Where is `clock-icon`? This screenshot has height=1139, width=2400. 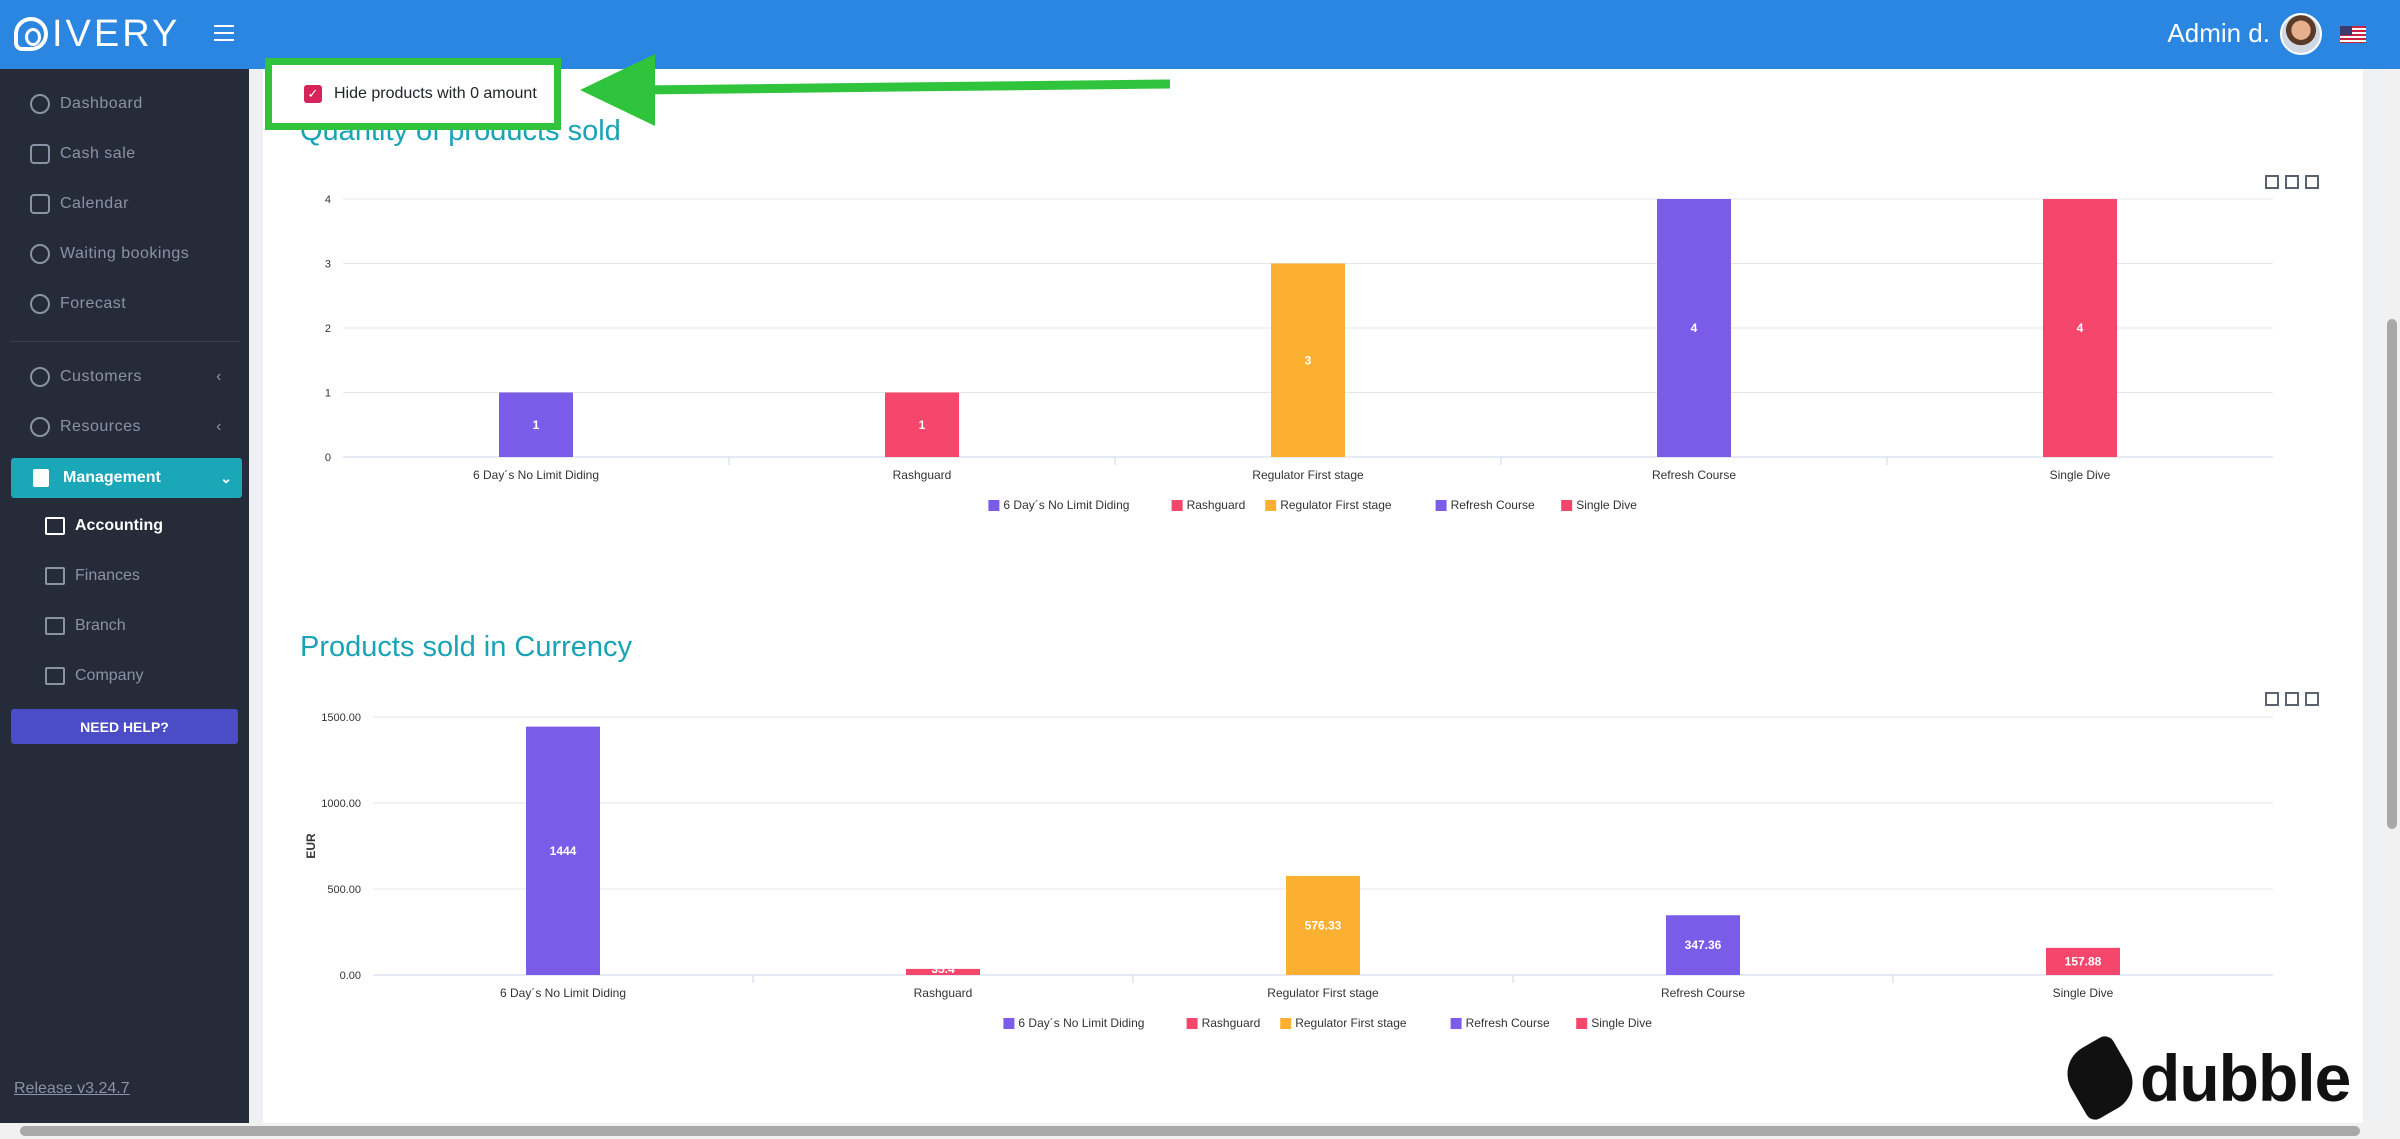 clock-icon is located at coordinates (40, 254).